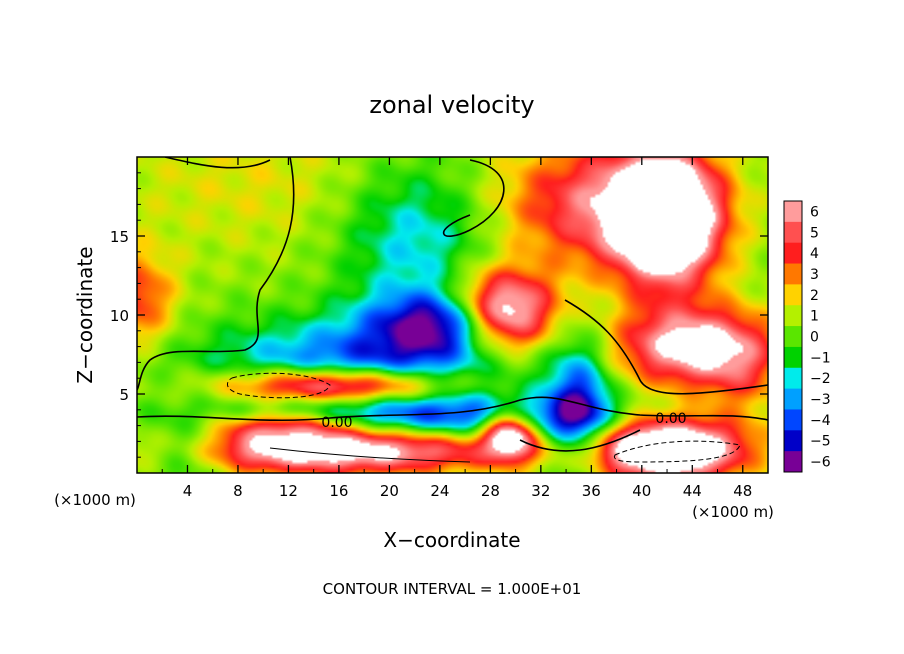  Describe the element at coordinates (807, 336) in the screenshot. I see `colorbar: 6 5 4 3 2 1 0 −1 −2 −3 −4 −5 −6` at that location.